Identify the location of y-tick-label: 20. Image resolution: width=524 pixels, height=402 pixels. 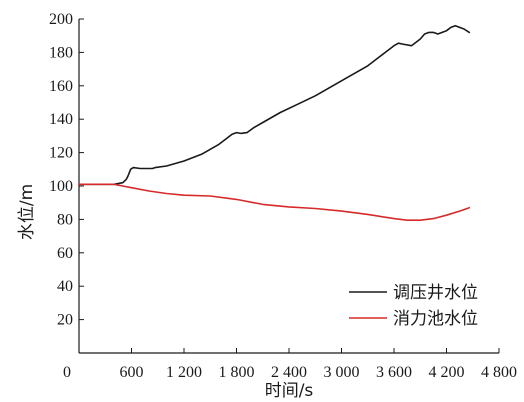
(65, 320).